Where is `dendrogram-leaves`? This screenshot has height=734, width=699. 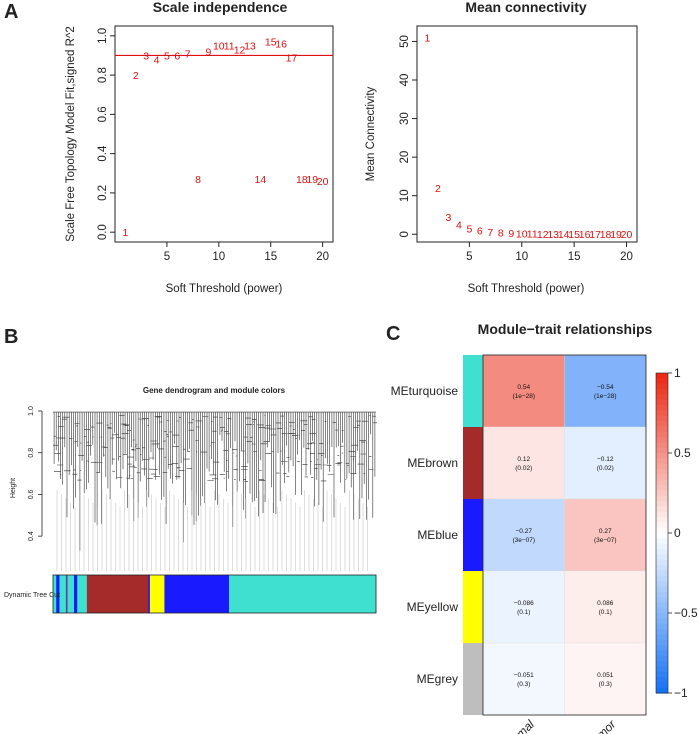 dendrogram-leaves is located at coordinates (212, 530).